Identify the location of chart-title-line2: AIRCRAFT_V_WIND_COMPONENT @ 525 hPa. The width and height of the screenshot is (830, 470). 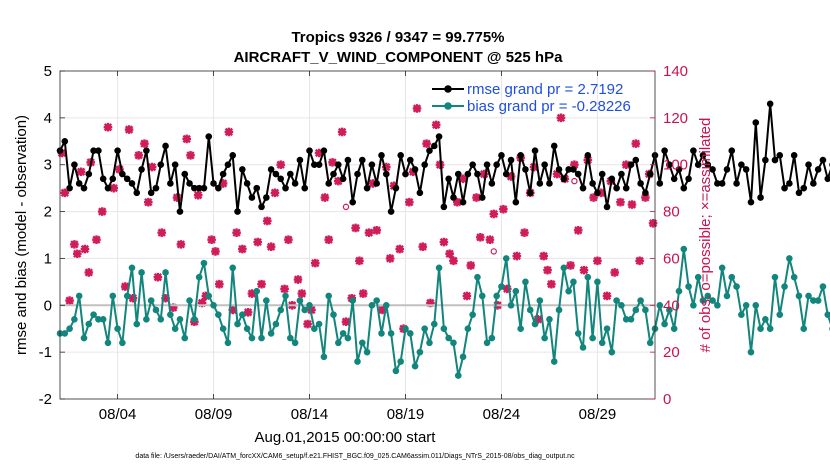
(399, 57).